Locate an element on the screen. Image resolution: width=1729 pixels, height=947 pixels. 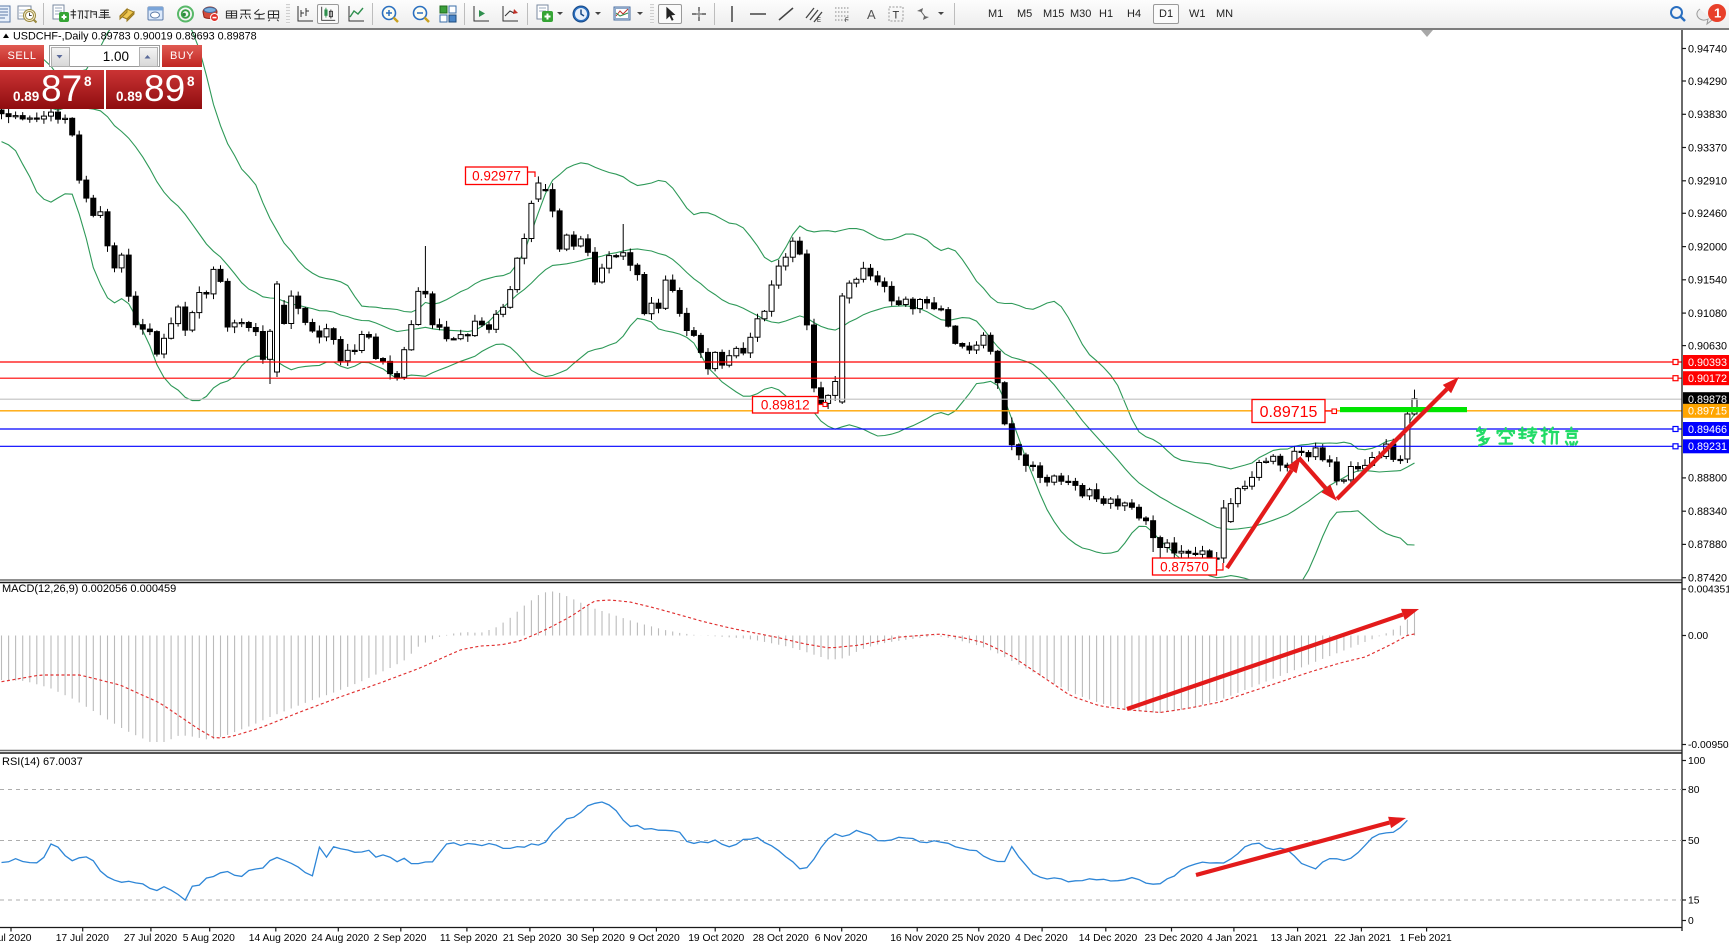
svg-text: 23 Dec 2020 is located at coordinates (1174, 938).